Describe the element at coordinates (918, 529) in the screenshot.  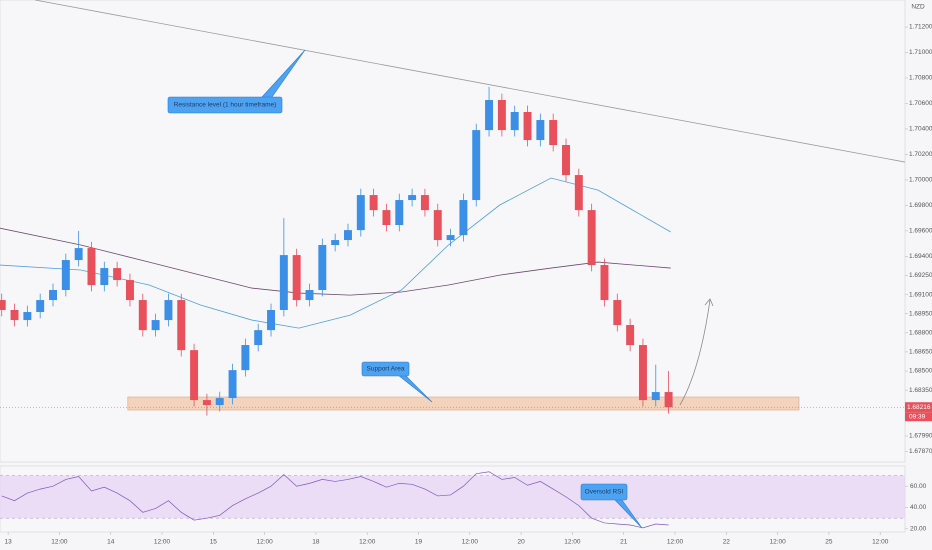
I see `y-tick-label: 20.00` at that location.